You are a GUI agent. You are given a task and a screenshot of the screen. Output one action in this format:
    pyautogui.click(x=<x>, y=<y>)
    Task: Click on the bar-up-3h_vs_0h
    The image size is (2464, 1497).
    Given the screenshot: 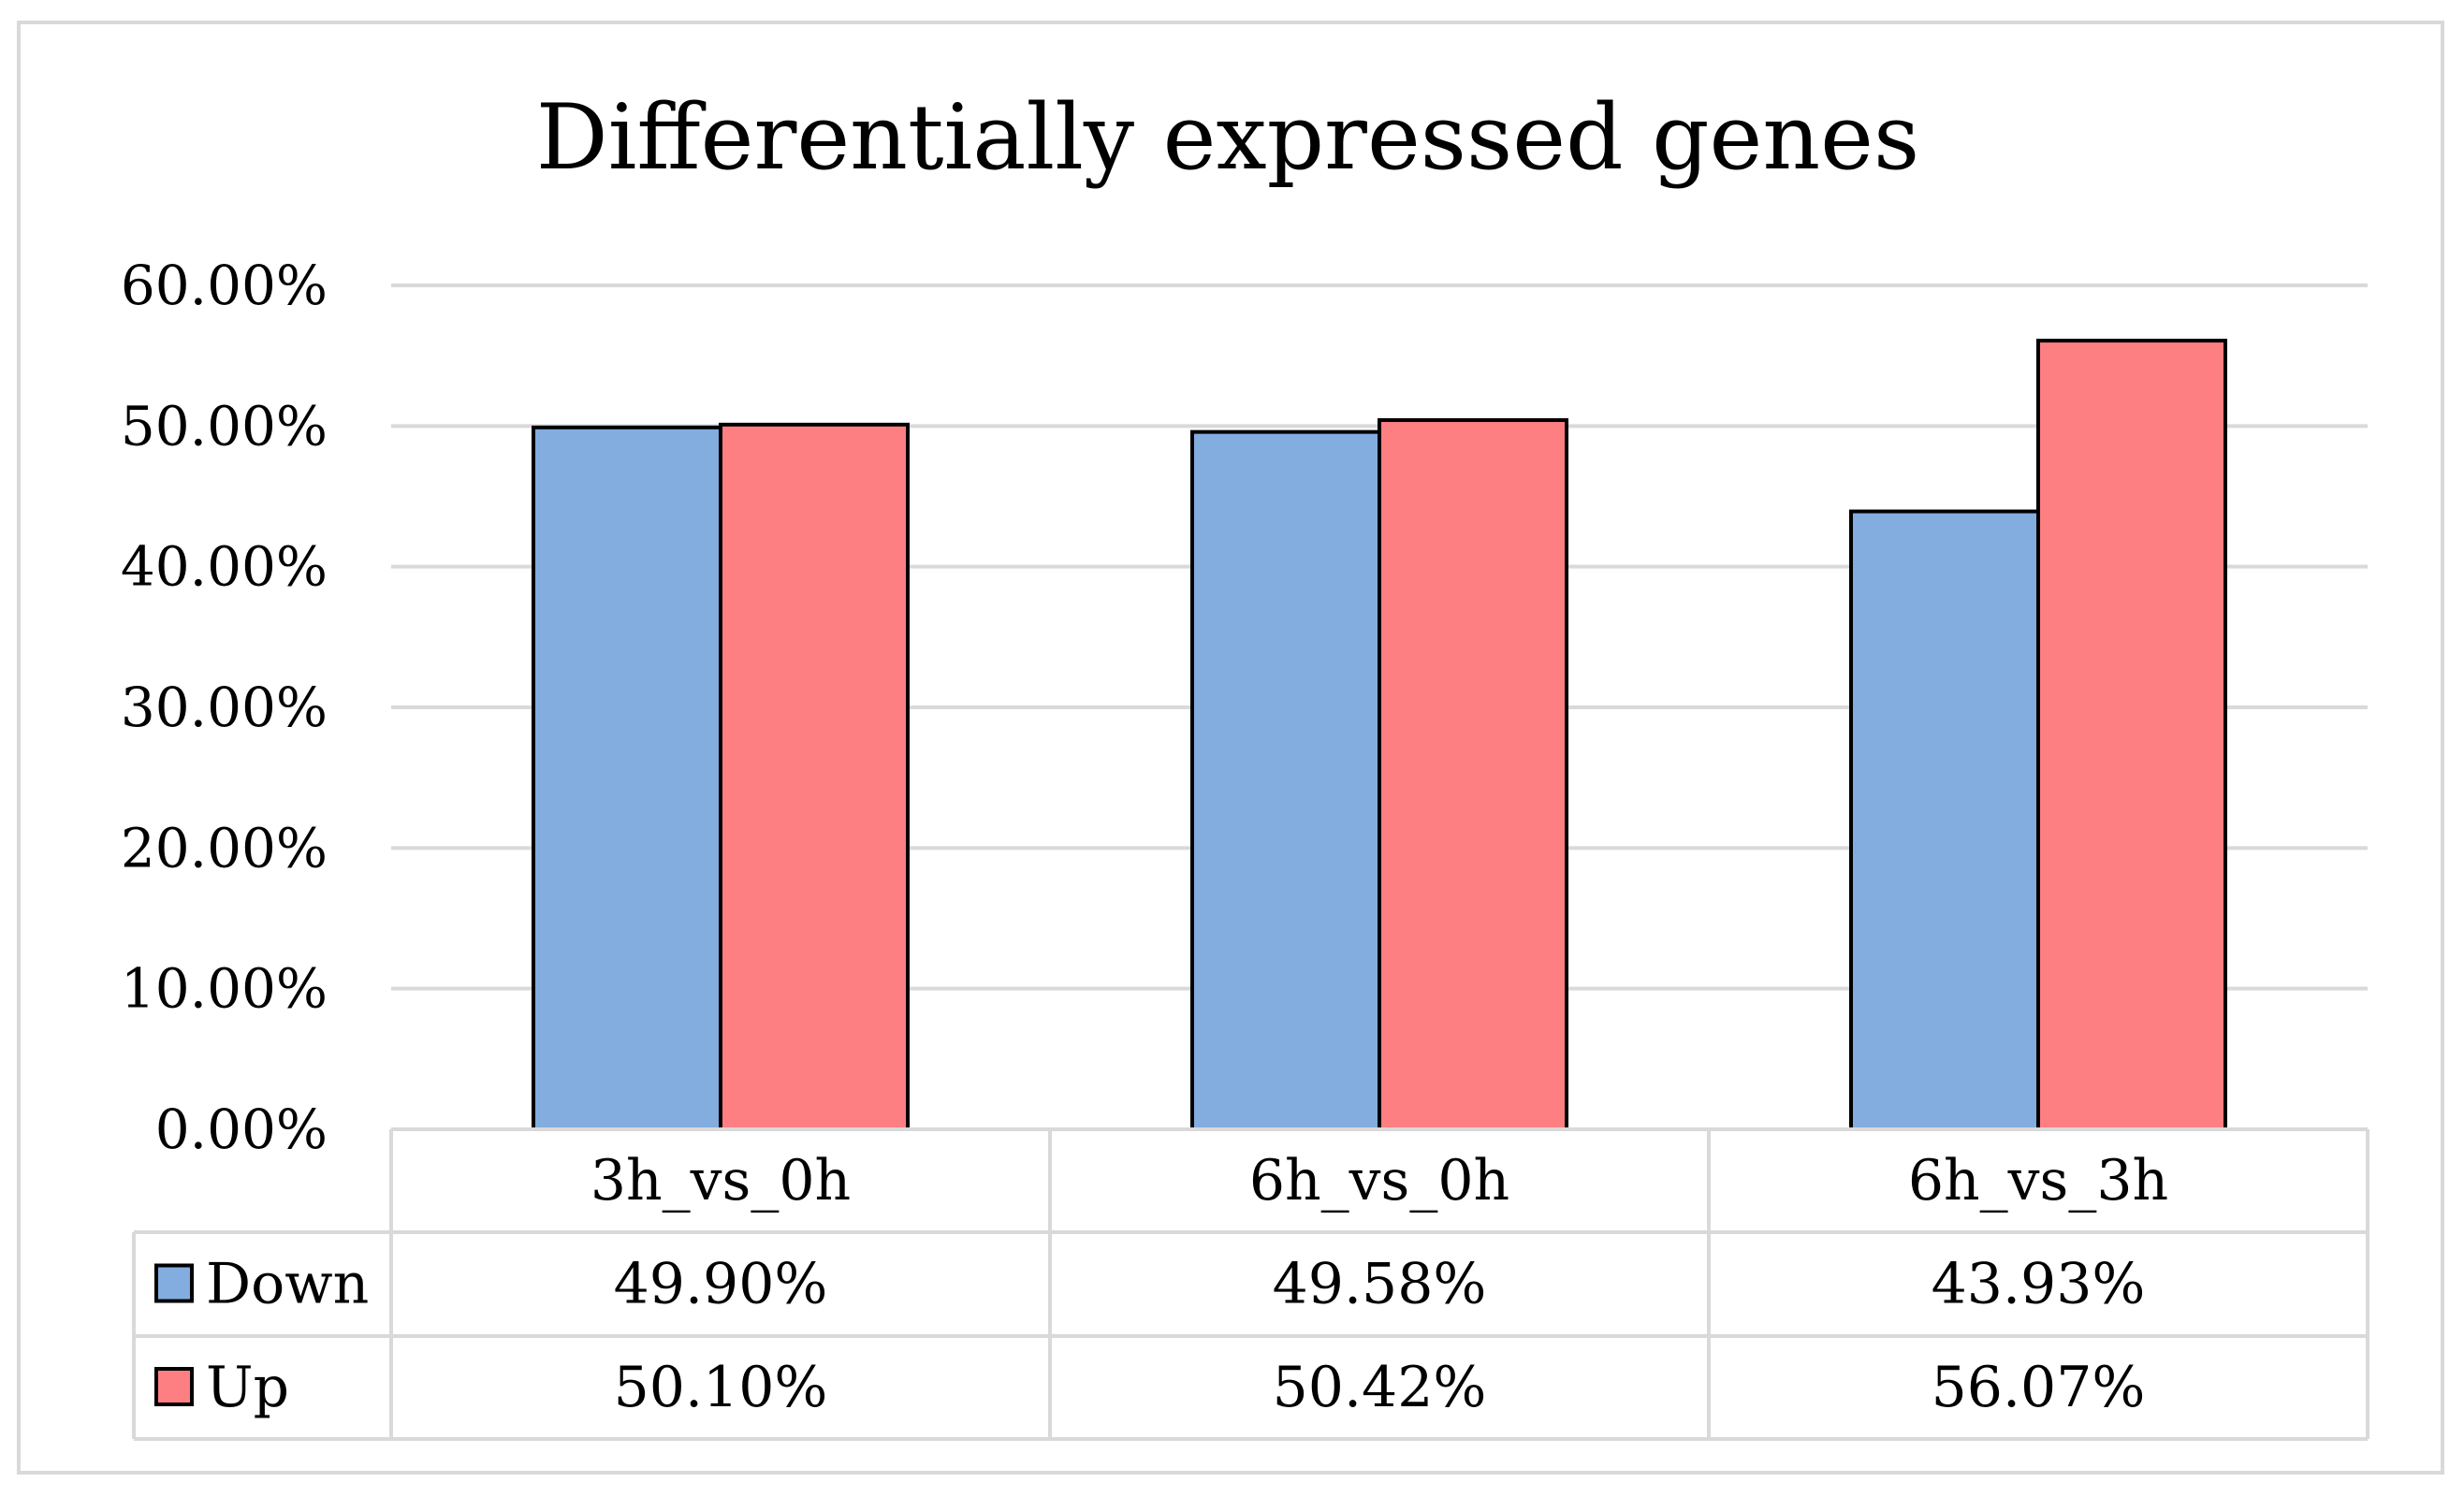 What is the action you would take?
    pyautogui.click(x=814, y=777)
    